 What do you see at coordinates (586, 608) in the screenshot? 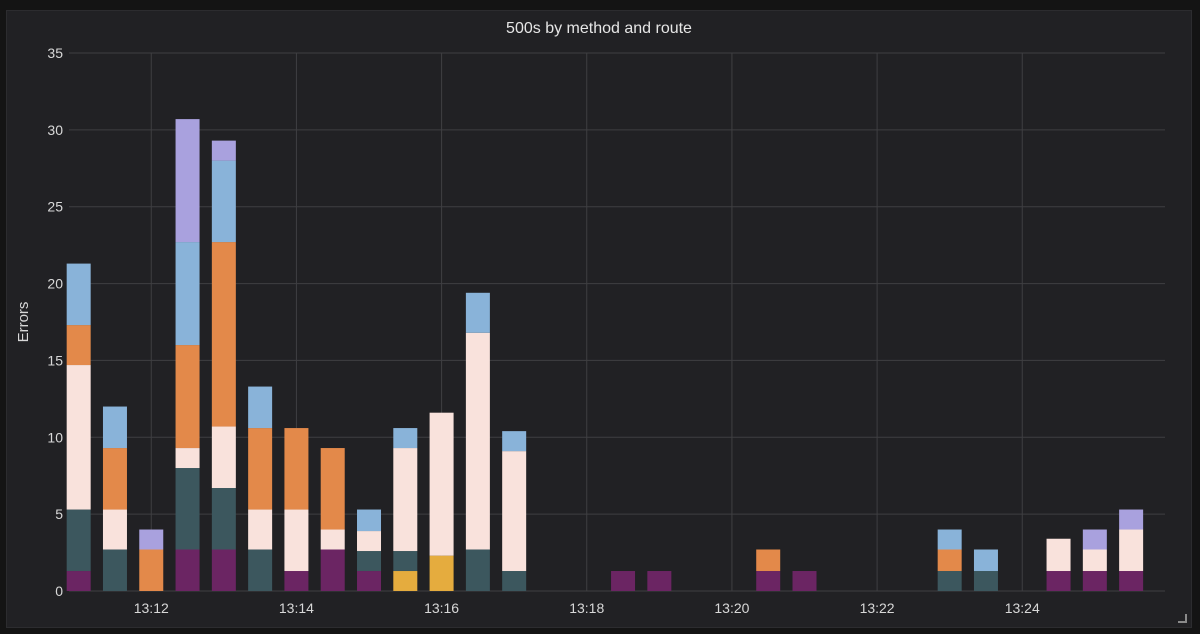
I see `x-tick-label: 13:18` at bounding box center [586, 608].